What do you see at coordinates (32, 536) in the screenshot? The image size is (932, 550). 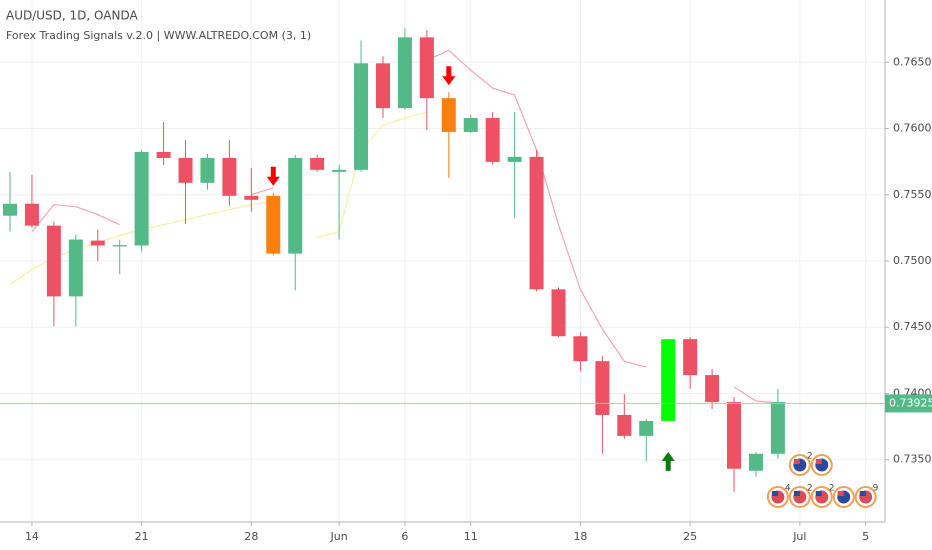 I see `x-tick-label: 14` at bounding box center [32, 536].